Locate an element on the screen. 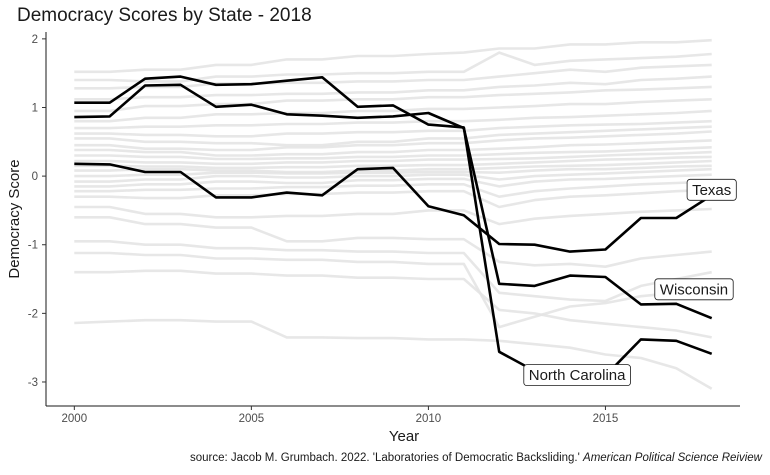 This screenshot has height=475, width=770. series-line-state-y is located at coordinates (393, 304).